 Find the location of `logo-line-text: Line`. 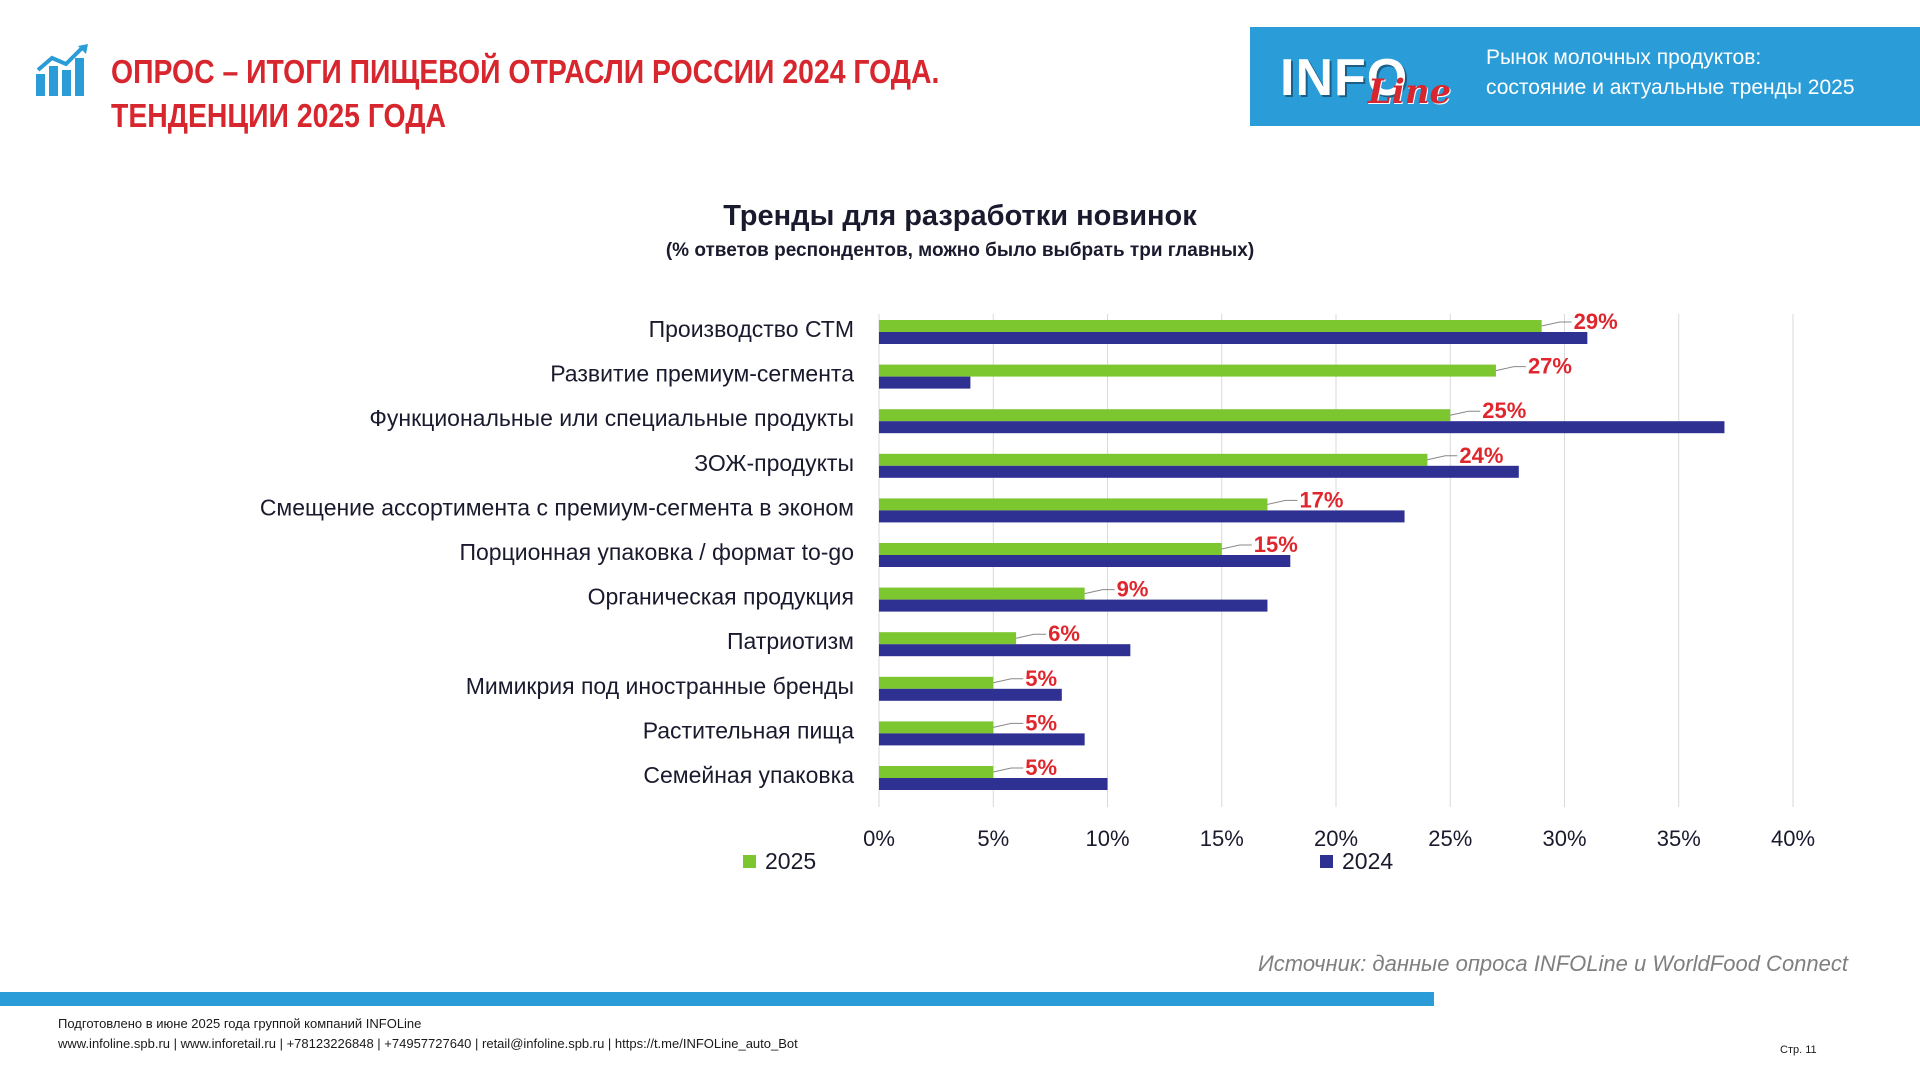

logo-line-text: Line is located at coordinates (1410, 92).